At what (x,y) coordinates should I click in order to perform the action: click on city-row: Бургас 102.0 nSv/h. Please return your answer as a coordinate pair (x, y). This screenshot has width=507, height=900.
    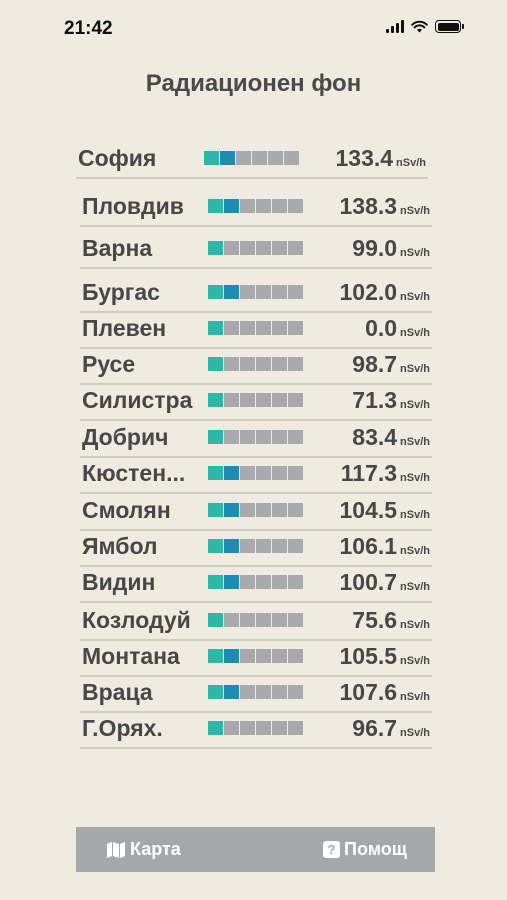
    Looking at the image, I should click on (256, 295).